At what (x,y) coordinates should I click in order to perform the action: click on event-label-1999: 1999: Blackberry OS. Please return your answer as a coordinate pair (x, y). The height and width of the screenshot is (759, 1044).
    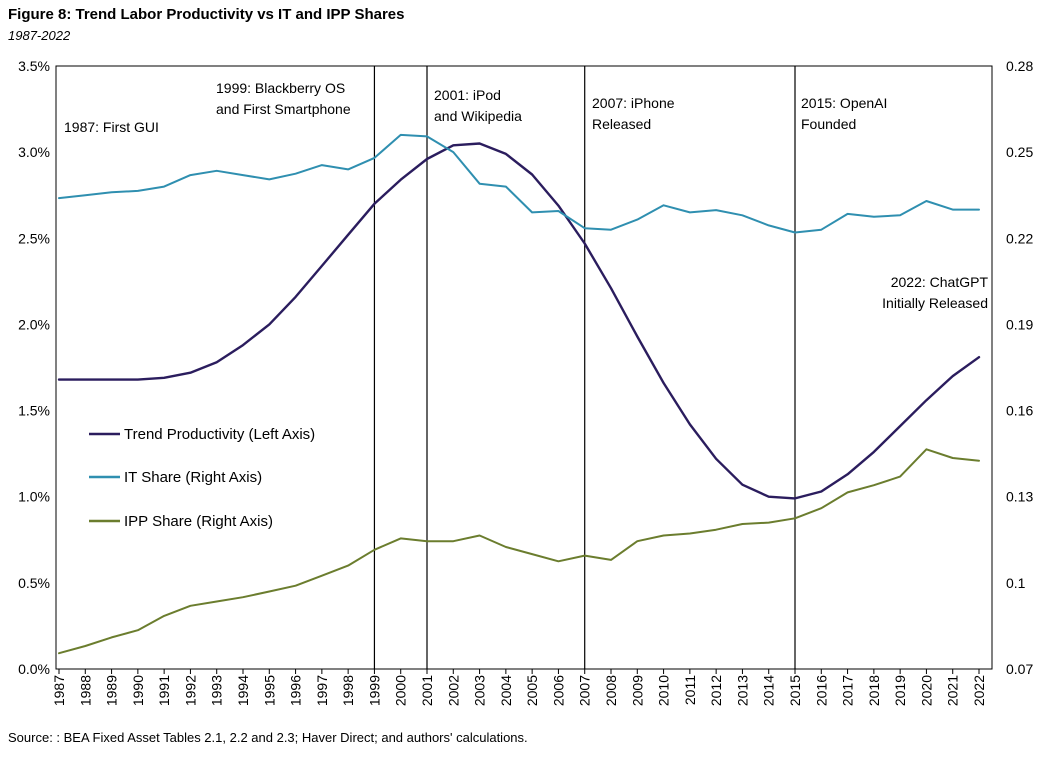
    Looking at the image, I should click on (280, 88).